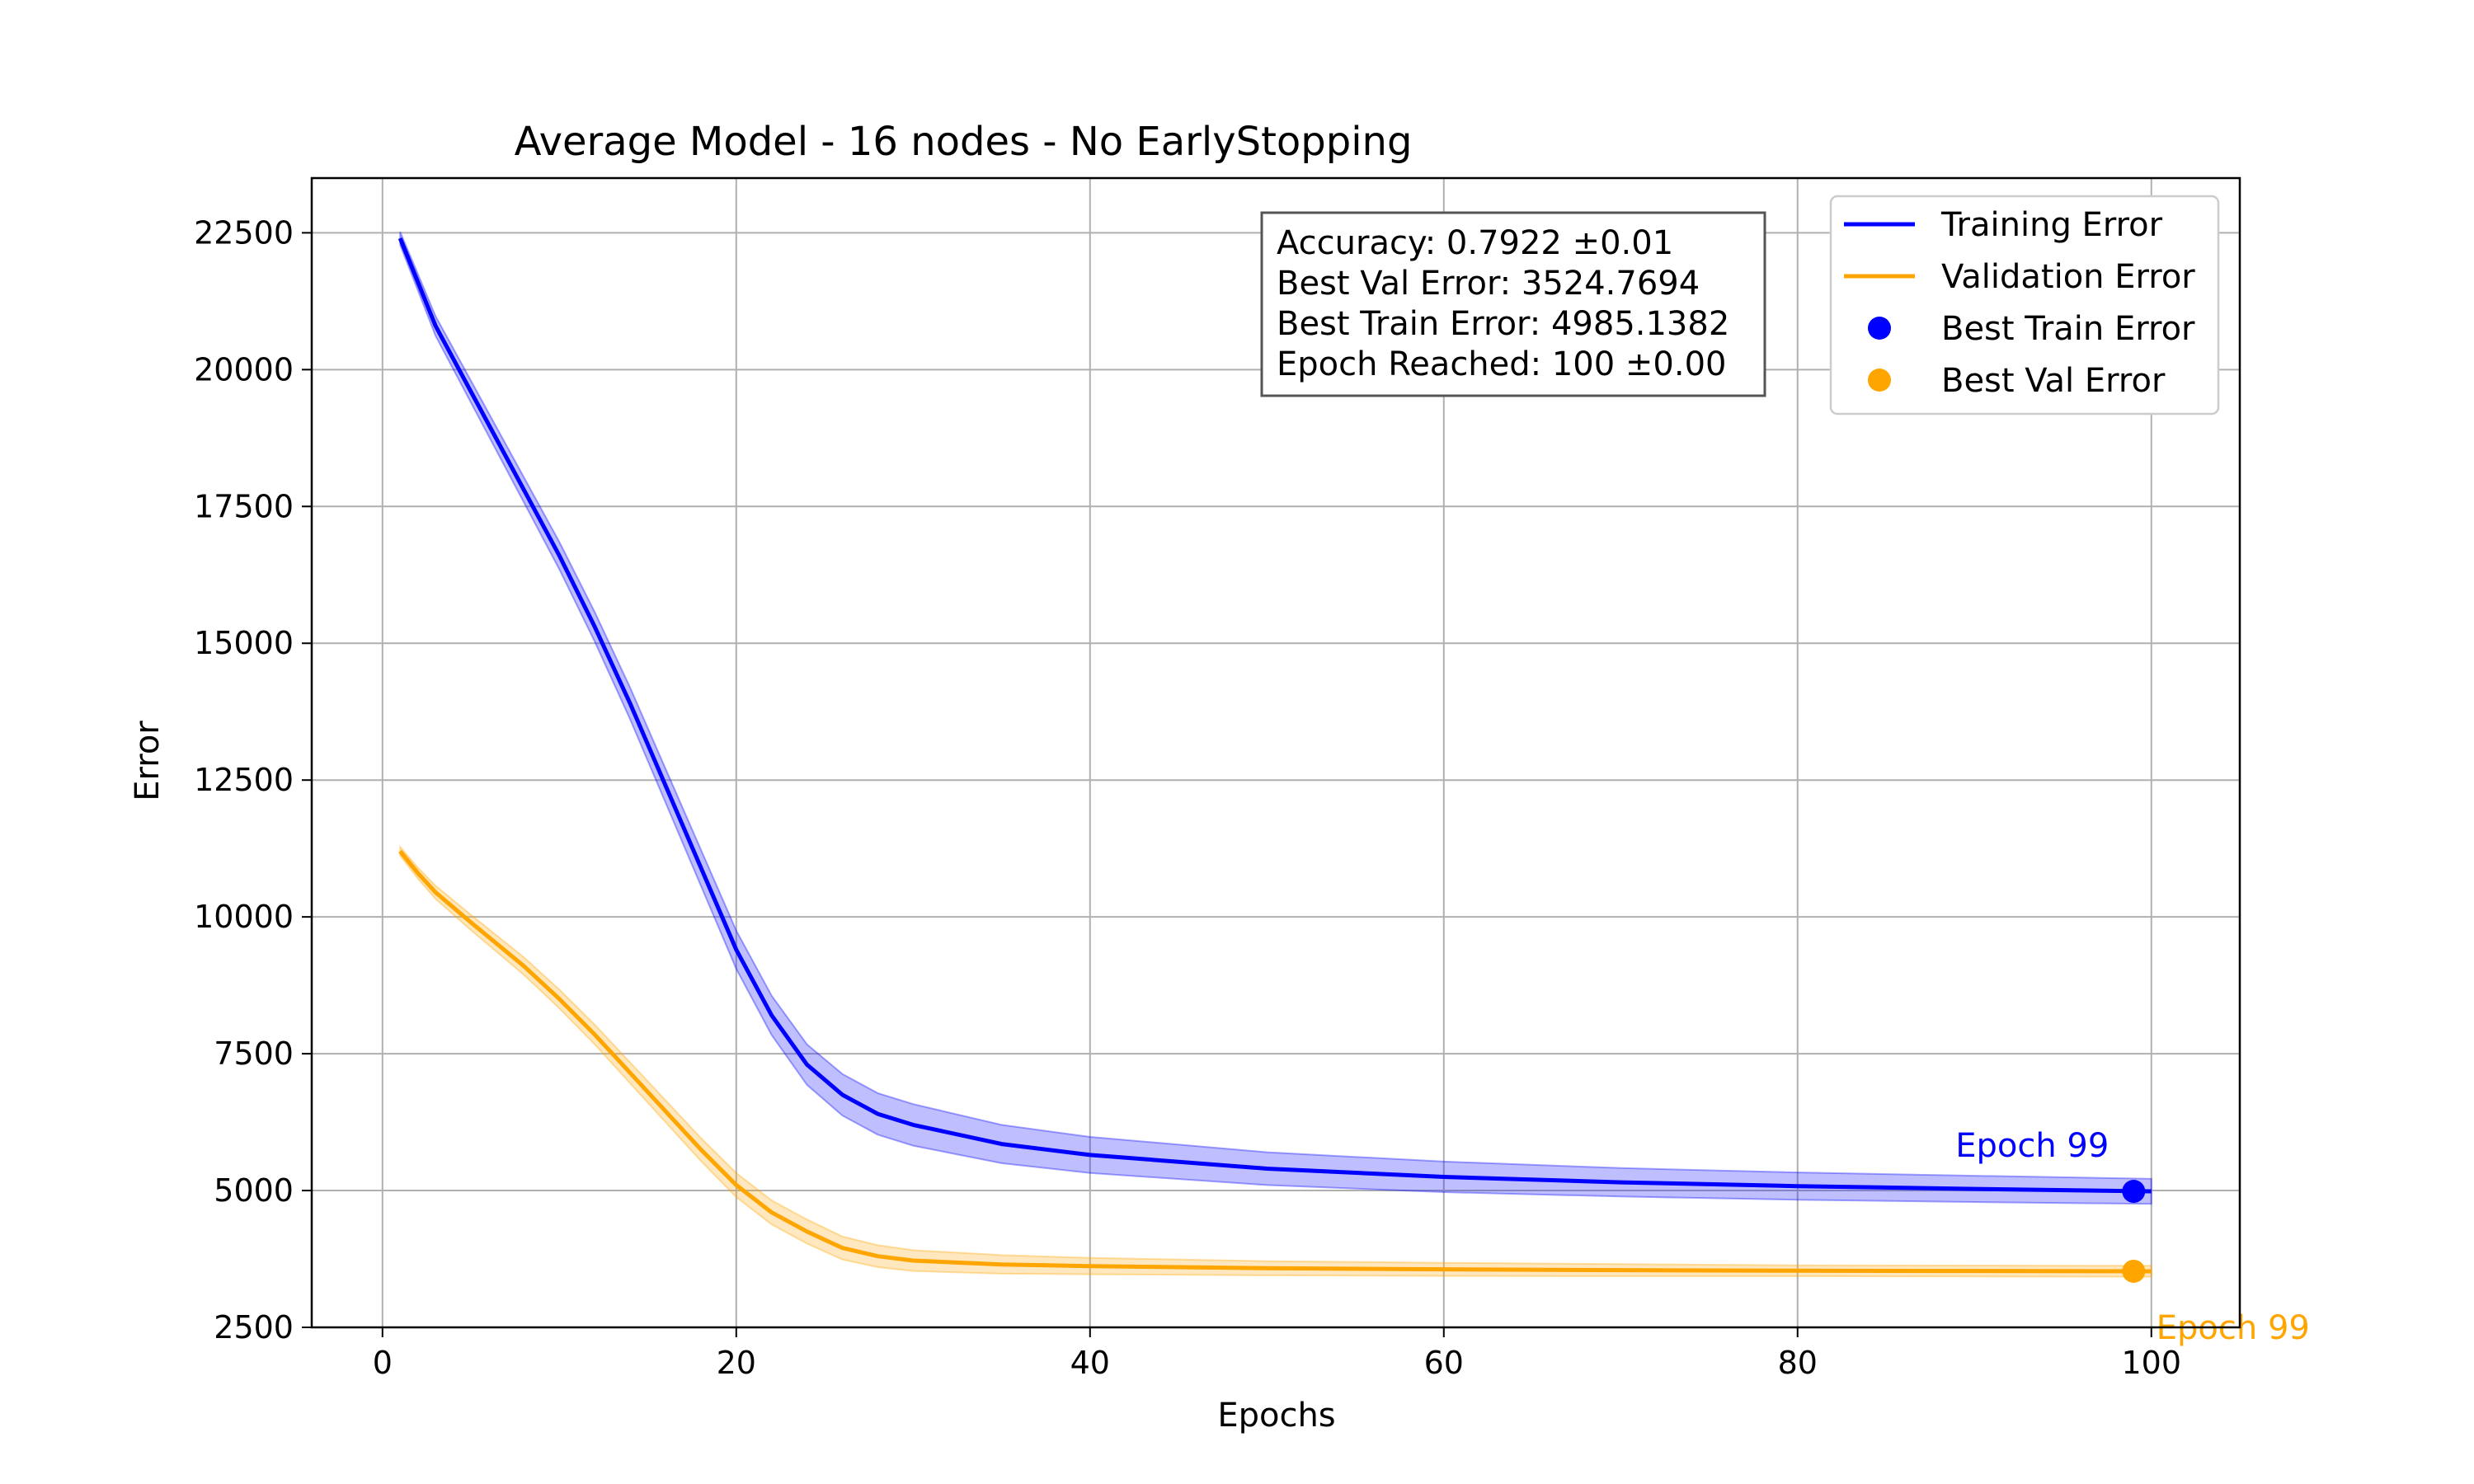 The height and width of the screenshot is (1484, 2474). Describe the element at coordinates (244, 643) in the screenshot. I see `y-tick-label: 15000` at that location.